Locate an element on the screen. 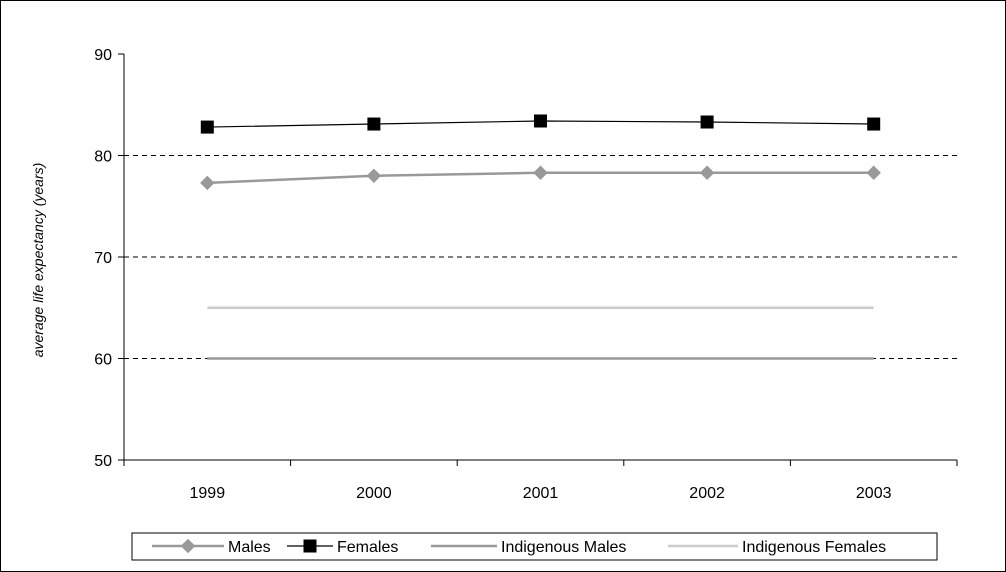  point-females-2000 is located at coordinates (374, 124).